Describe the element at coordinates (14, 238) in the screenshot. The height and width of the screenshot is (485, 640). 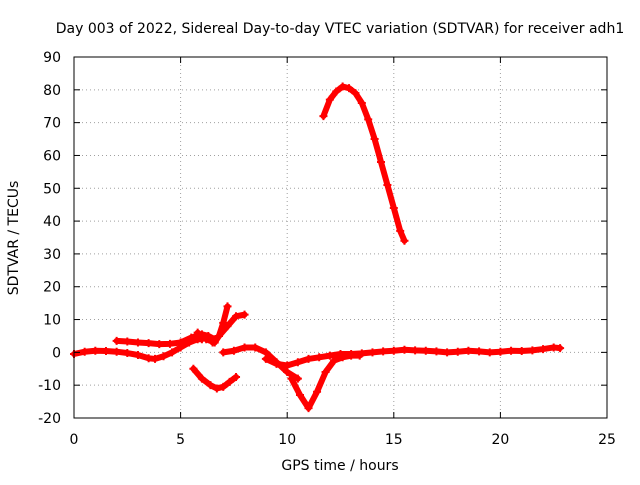
I see `y-axis-label: SDTVAR / TECUs` at that location.